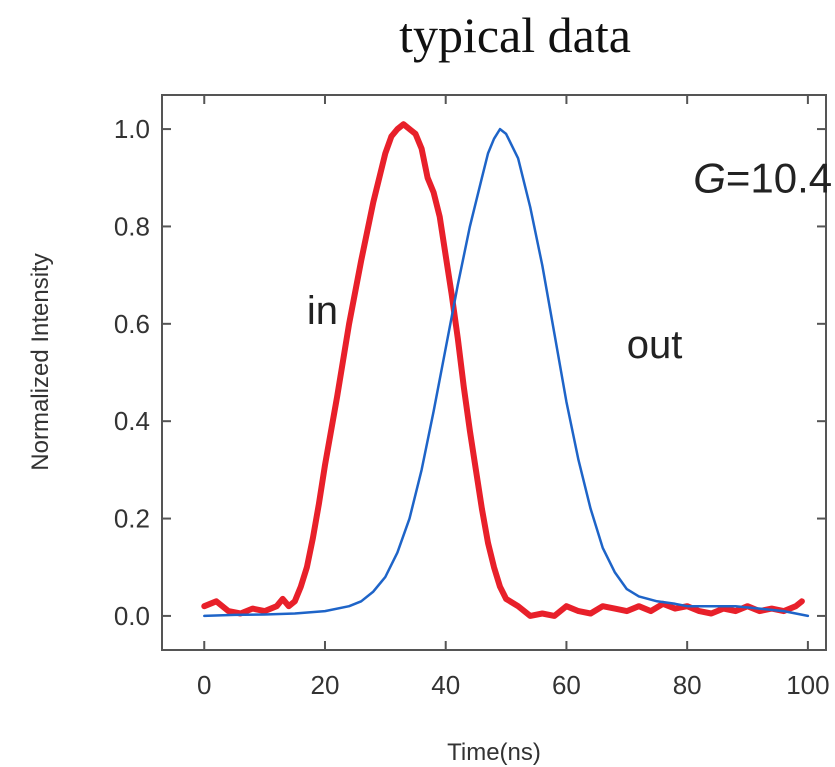 The width and height of the screenshot is (835, 767). I want to click on gain-label: G=10.4, so click(762, 177).